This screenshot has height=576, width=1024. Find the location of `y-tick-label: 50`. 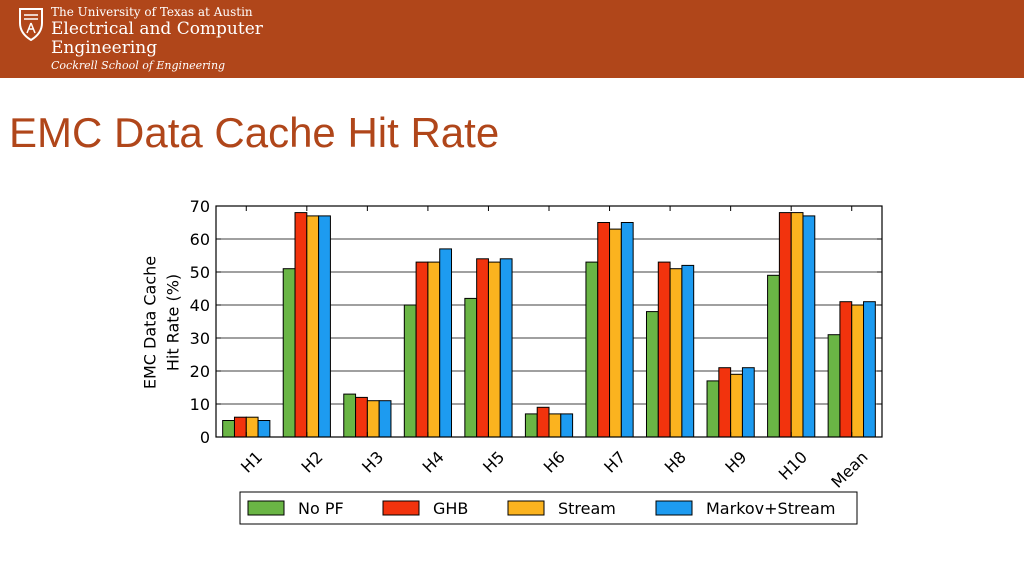

y-tick-label: 50 is located at coordinates (200, 272).